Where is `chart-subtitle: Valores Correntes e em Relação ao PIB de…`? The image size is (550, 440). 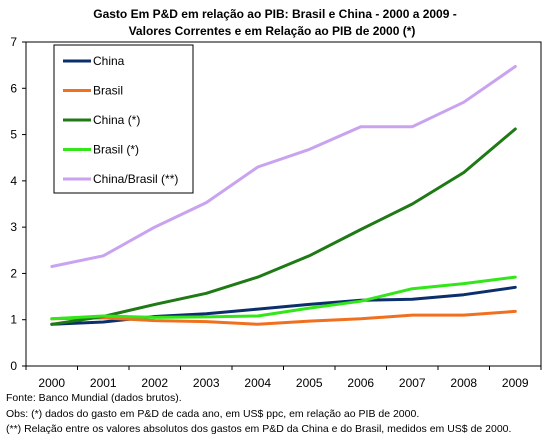 chart-subtitle: Valores Correntes e em Relação ao PIB de… is located at coordinates (272, 31).